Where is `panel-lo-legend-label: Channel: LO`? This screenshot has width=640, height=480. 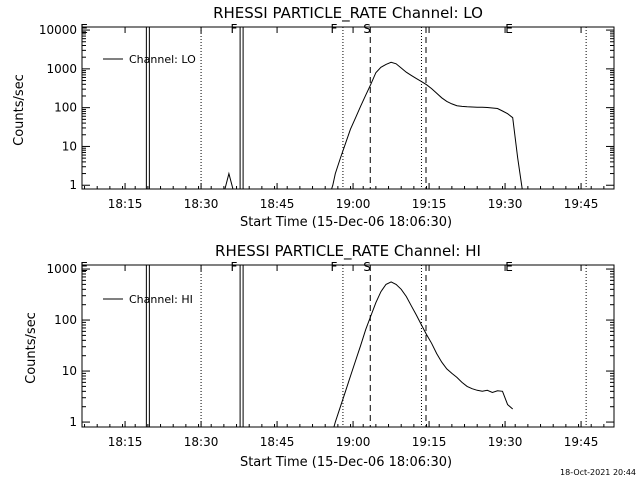 panel-lo-legend-label: Channel: LO is located at coordinates (162, 59).